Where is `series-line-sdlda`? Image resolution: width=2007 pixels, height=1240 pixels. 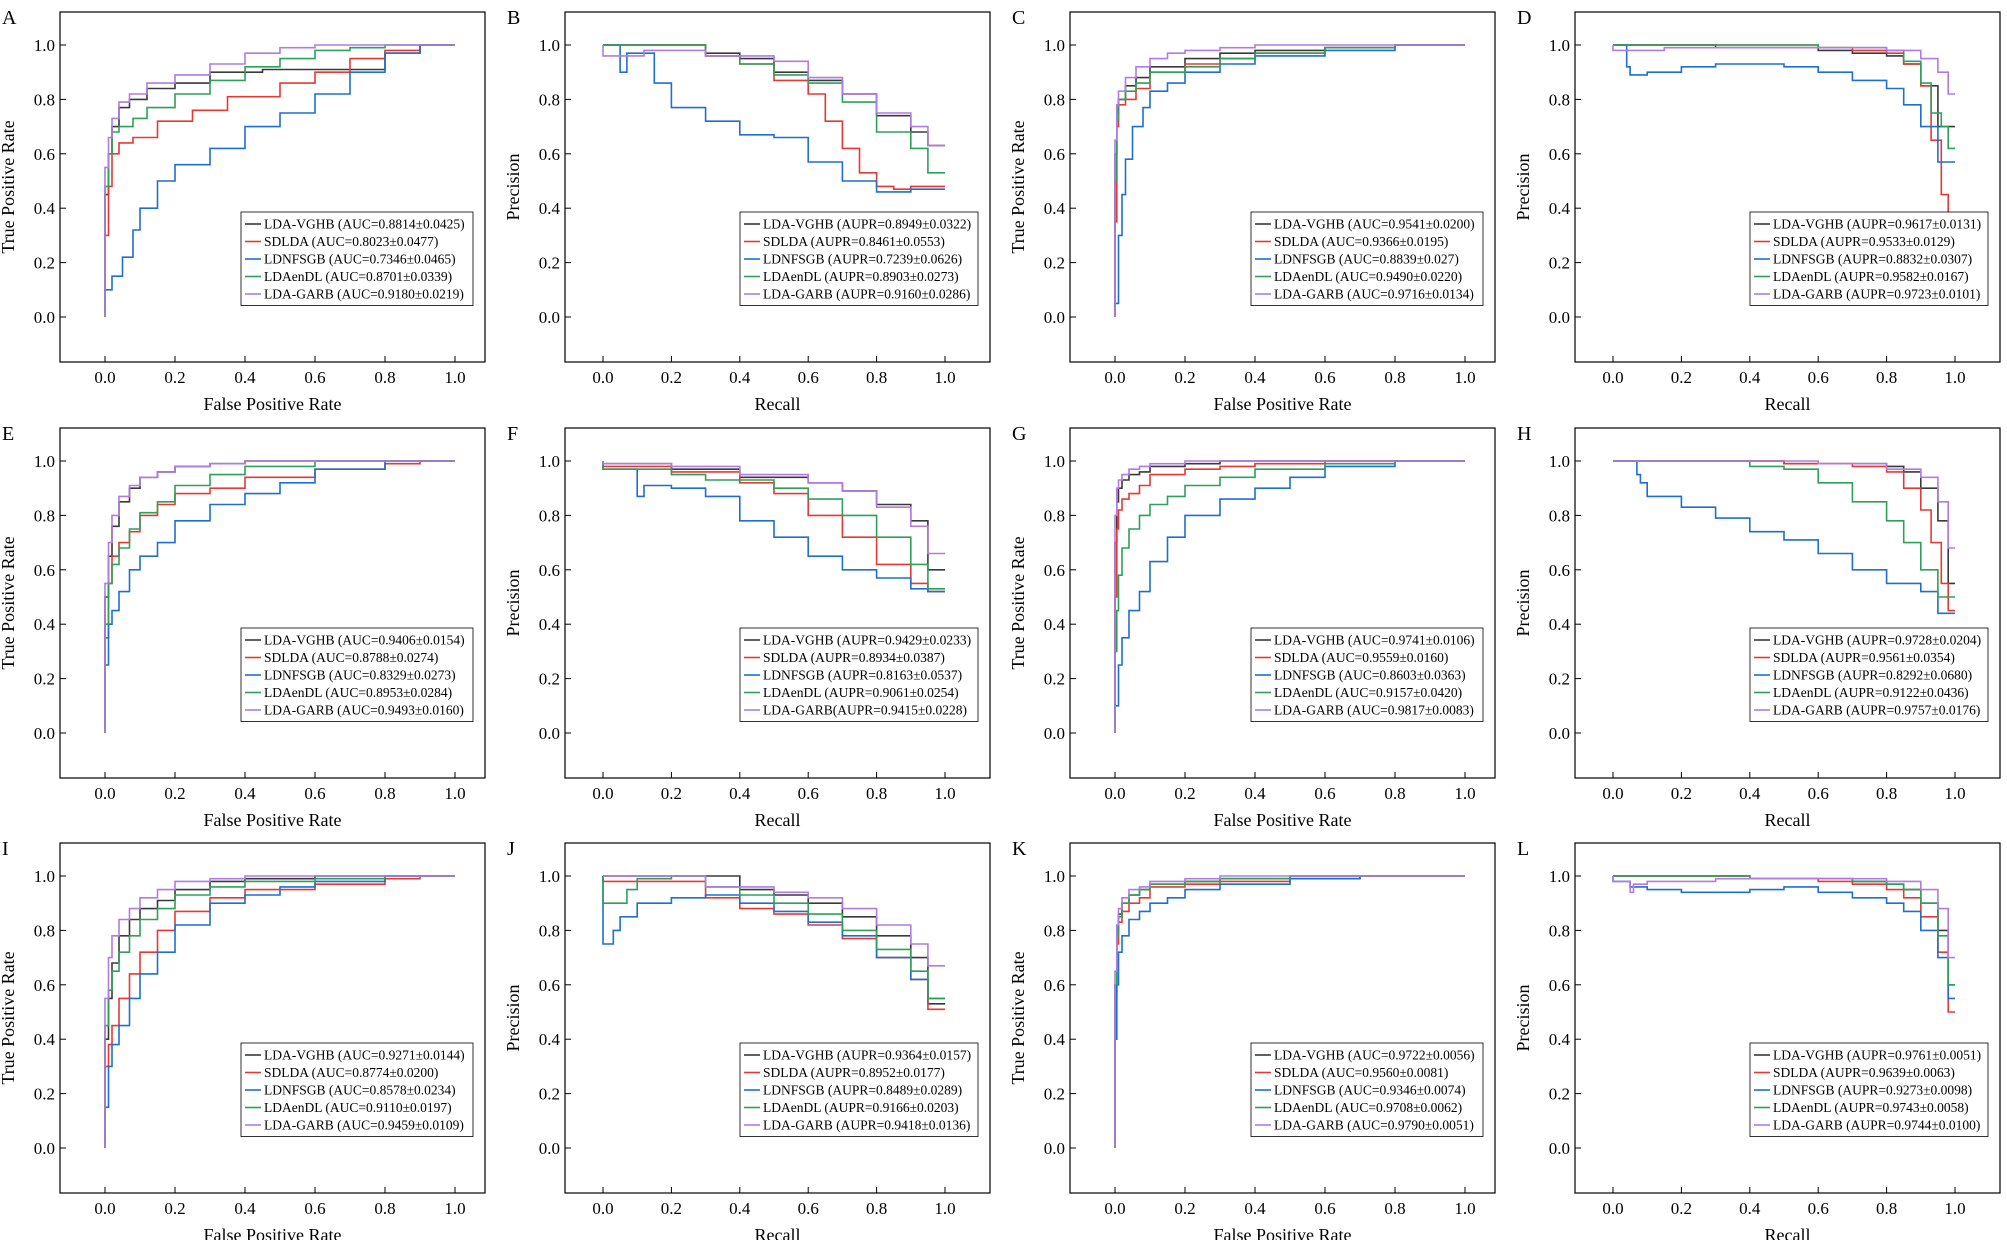
series-line-sdlda is located at coordinates (1784, 129).